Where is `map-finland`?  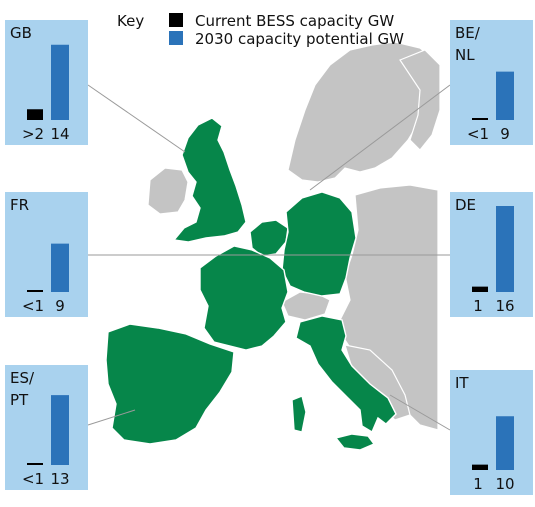 map-finland is located at coordinates (420, 100).